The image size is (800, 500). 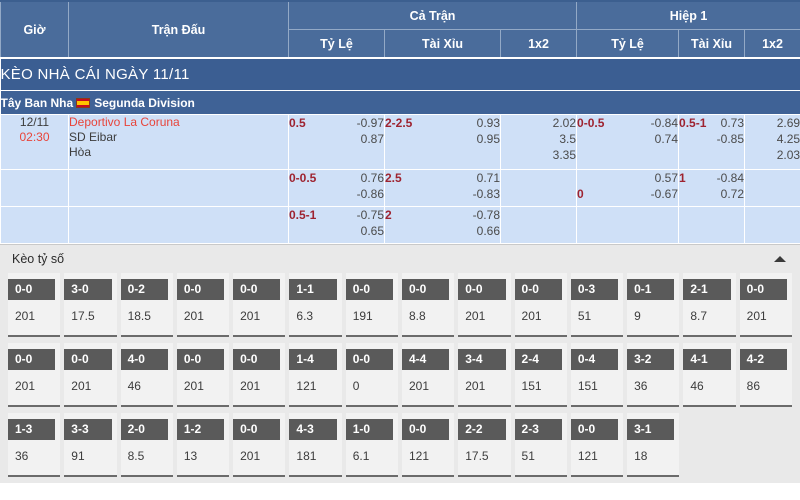 What do you see at coordinates (144, 359) in the screenshot?
I see `score-badge: 4-0` at bounding box center [144, 359].